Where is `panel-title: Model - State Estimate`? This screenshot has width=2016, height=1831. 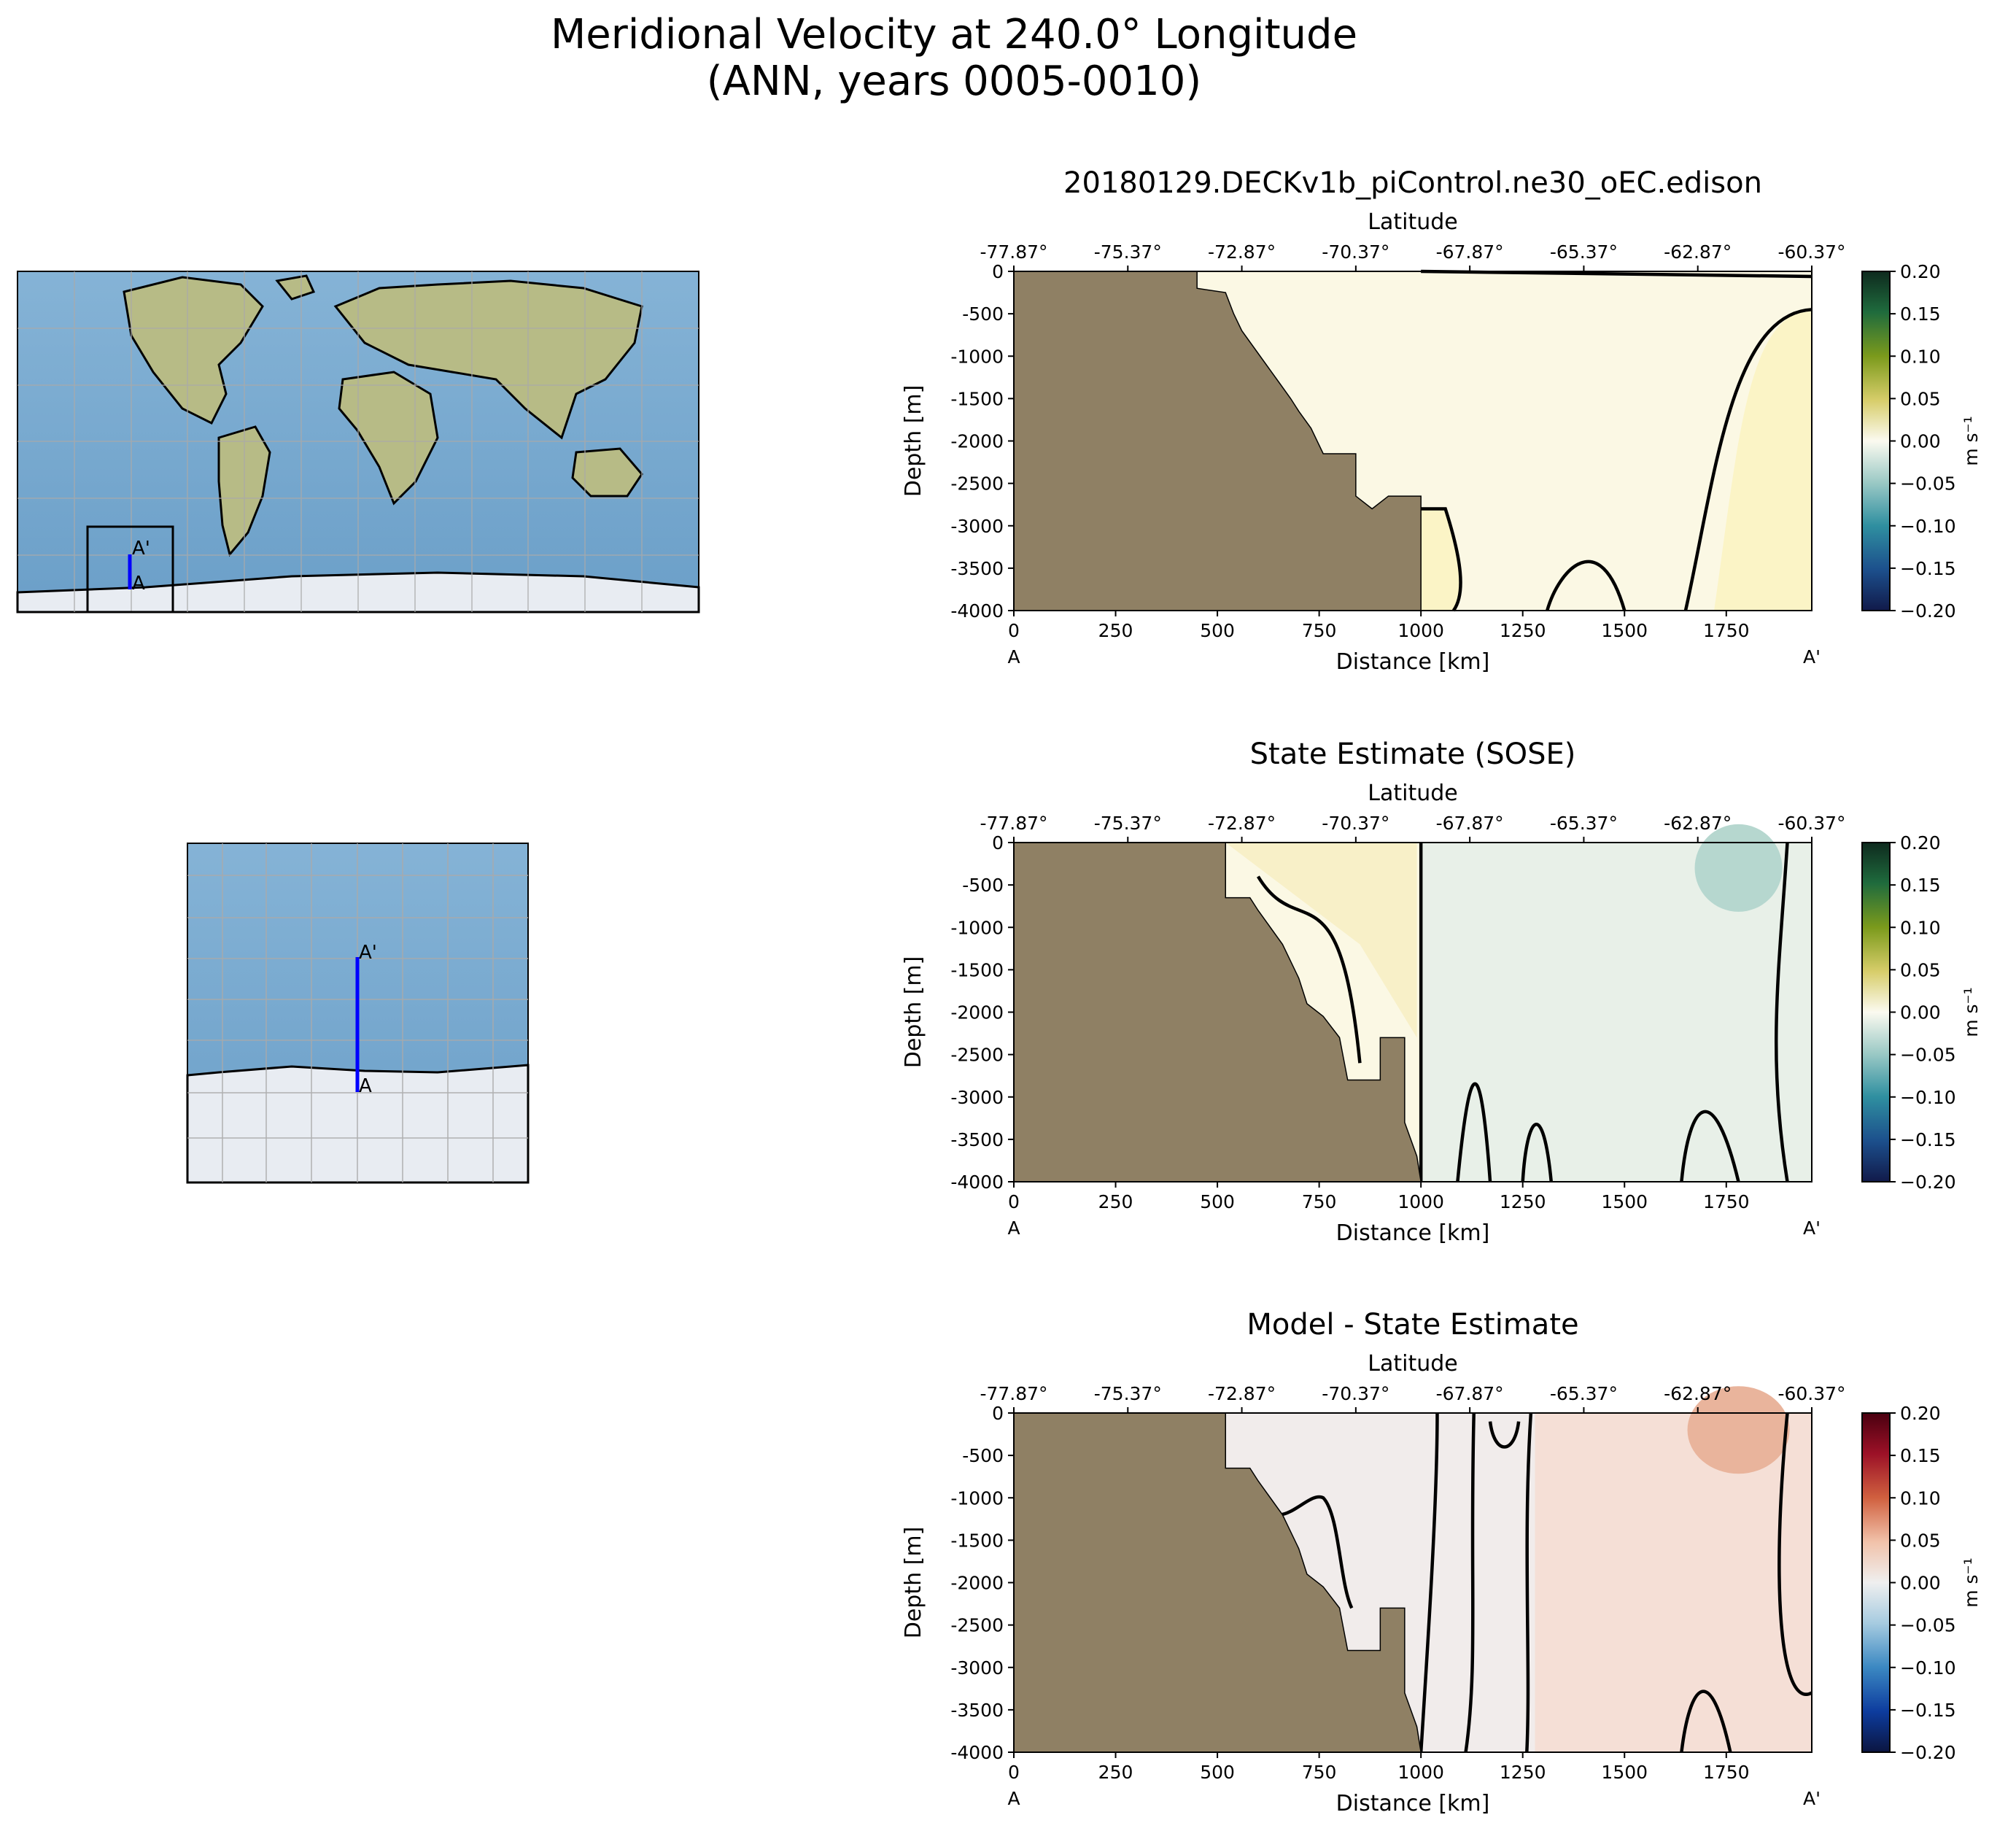 panel-title: Model - State Estimate is located at coordinates (1412, 1325).